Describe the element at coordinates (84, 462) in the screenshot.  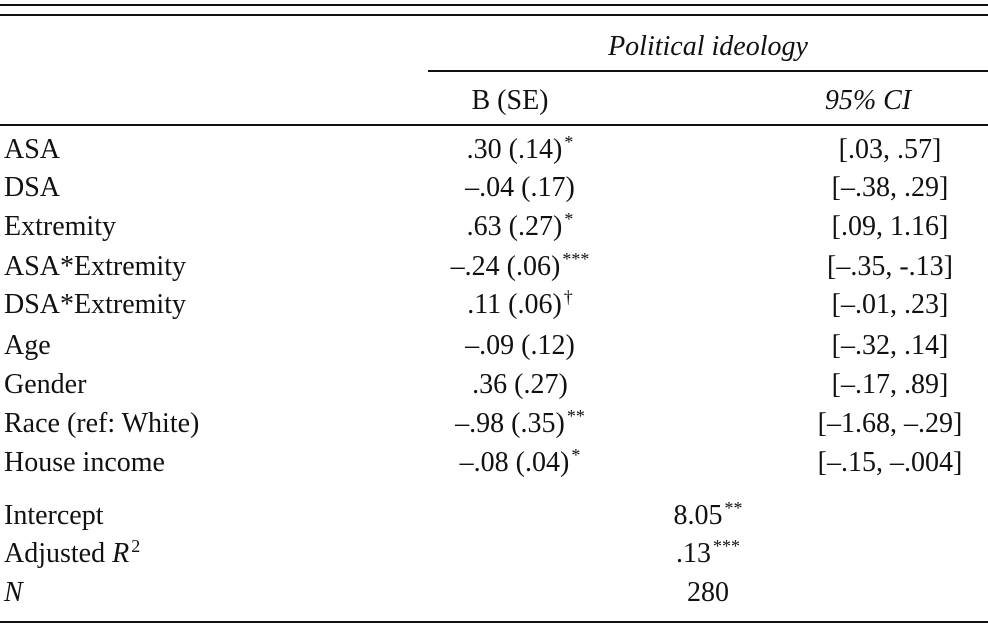
I see `row-label: House income` at that location.